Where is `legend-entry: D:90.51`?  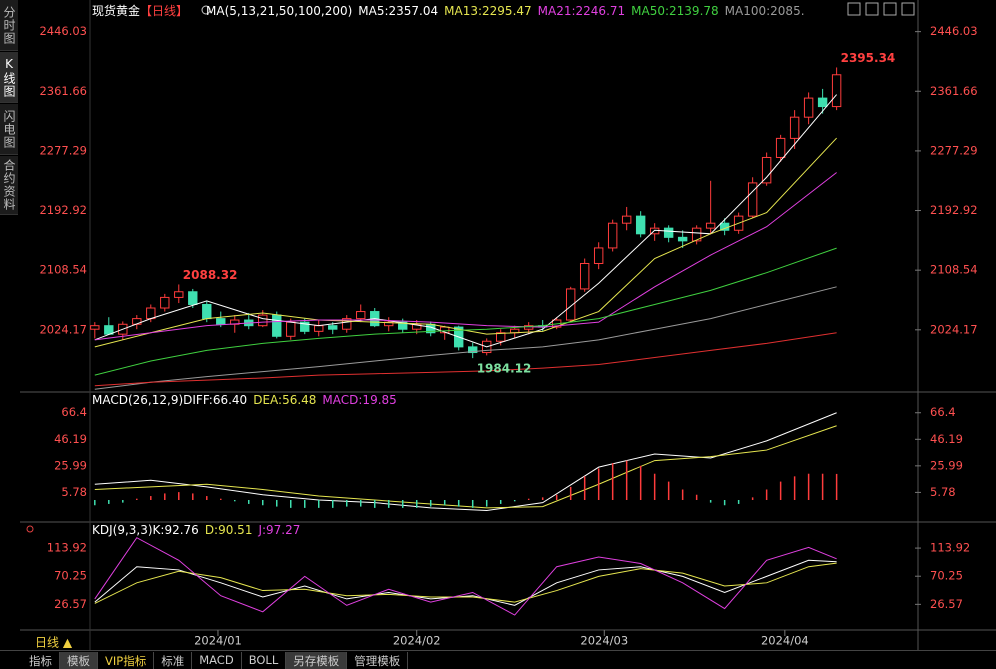 legend-entry: D:90.51 is located at coordinates (228, 530).